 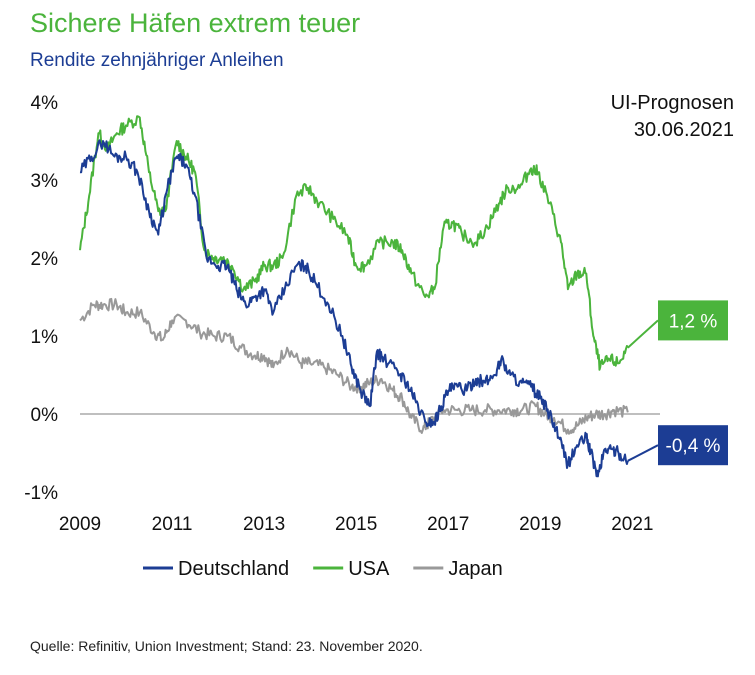 I want to click on forecast-connector-usa, so click(x=643, y=334).